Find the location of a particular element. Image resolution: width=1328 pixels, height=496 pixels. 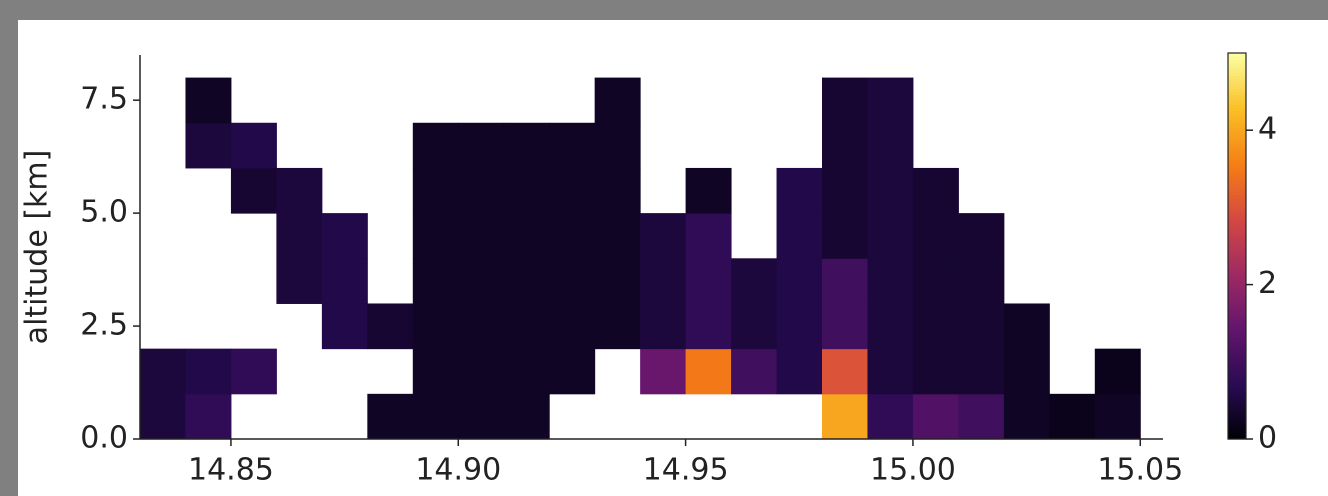

y-axis-label: altitude [km] is located at coordinates (37, 247).